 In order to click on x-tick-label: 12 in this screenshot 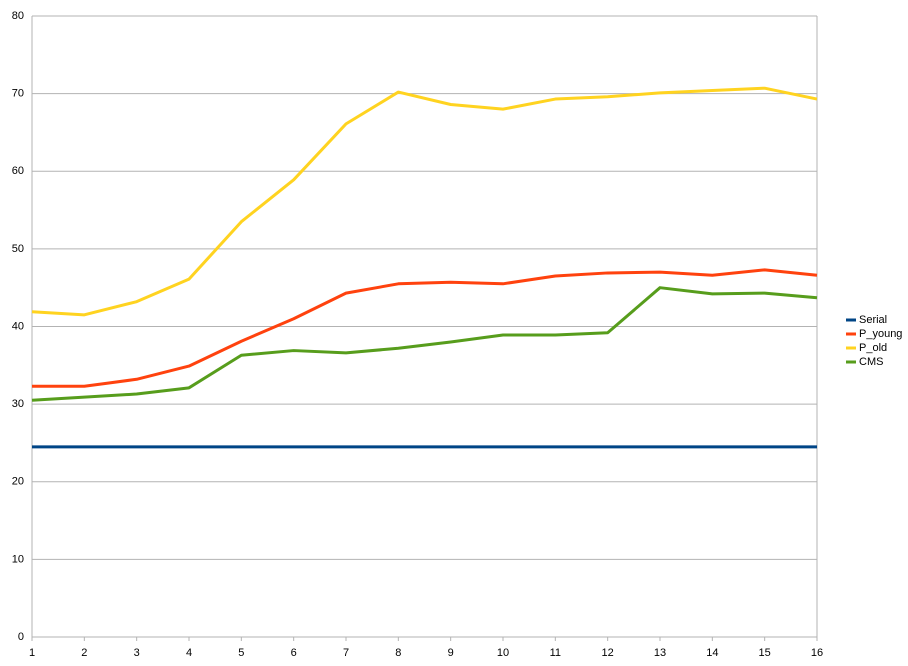, I will do `click(608, 653)`.